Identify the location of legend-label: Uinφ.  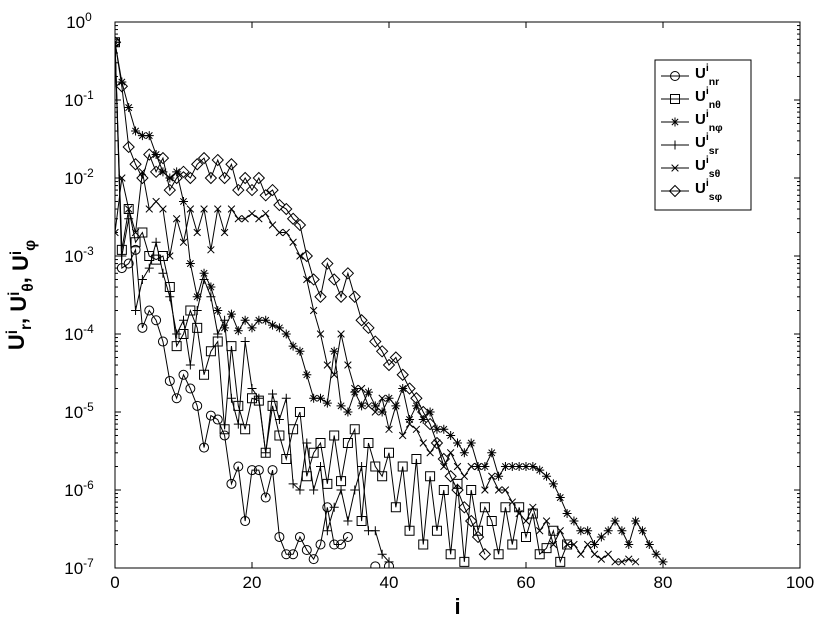
(709, 121).